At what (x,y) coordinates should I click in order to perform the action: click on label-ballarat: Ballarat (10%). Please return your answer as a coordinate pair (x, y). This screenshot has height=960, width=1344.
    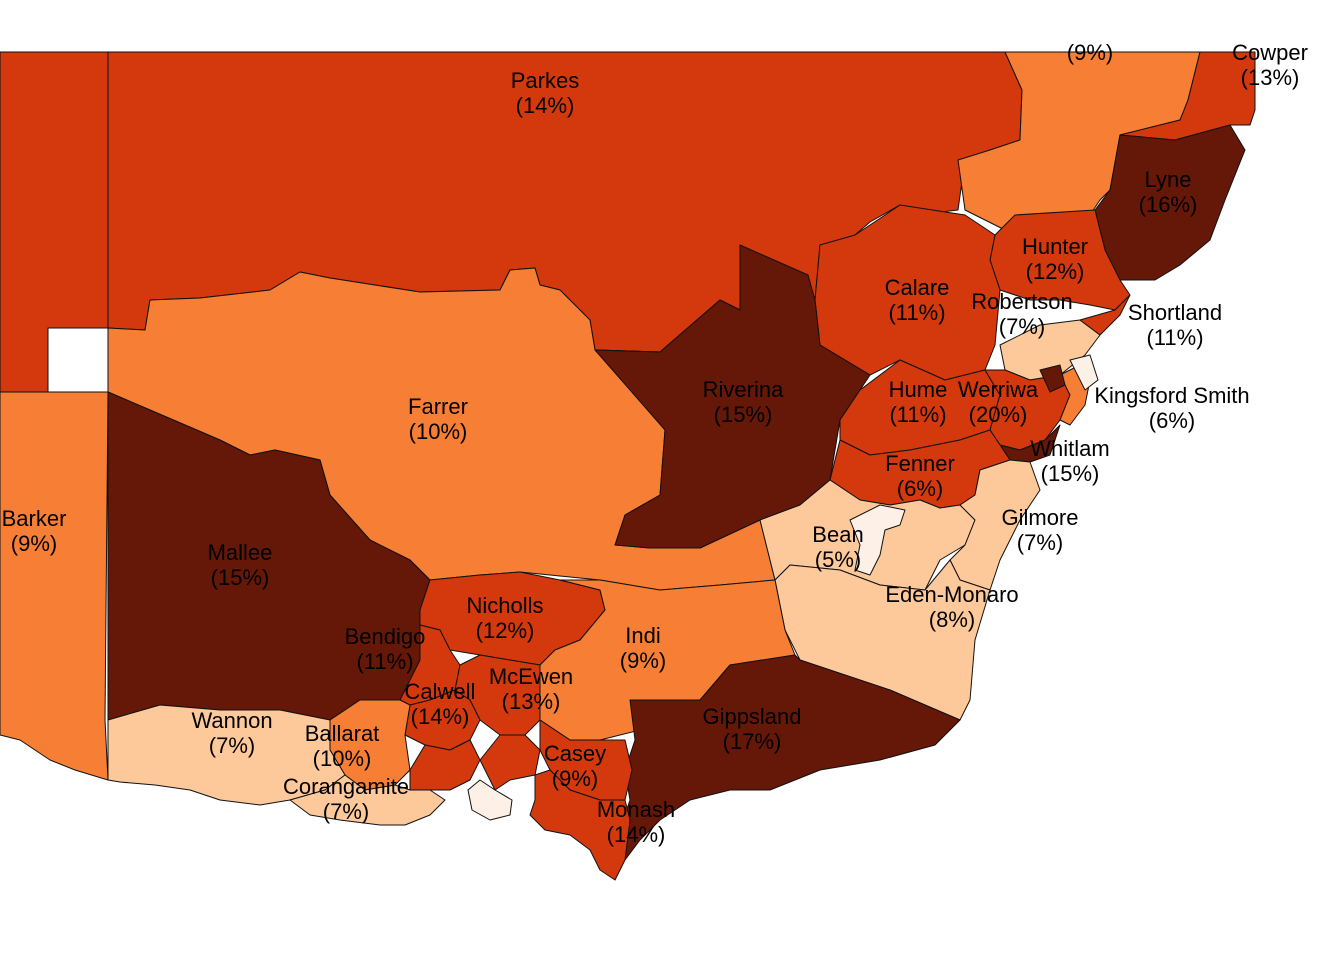
    Looking at the image, I should click on (342, 746).